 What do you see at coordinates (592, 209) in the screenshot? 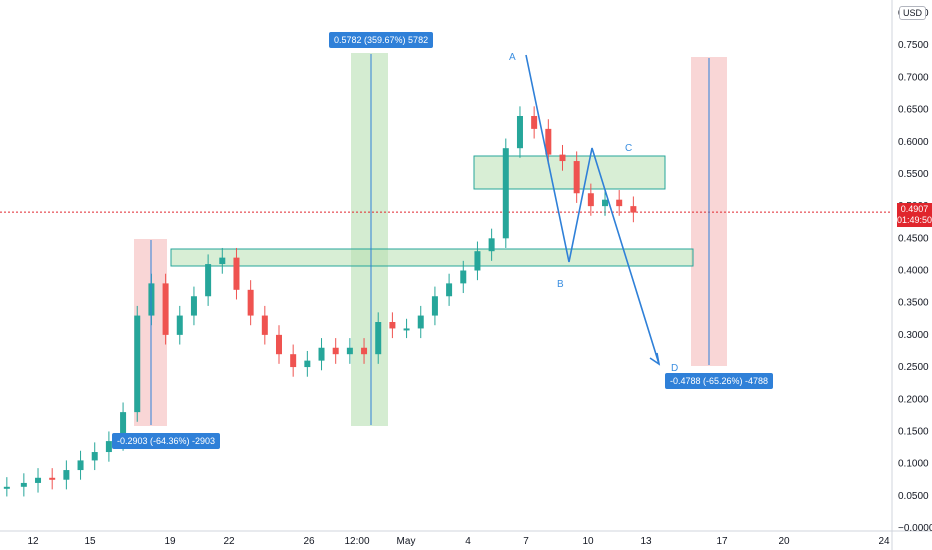
I see `abcd-pattern-line` at bounding box center [592, 209].